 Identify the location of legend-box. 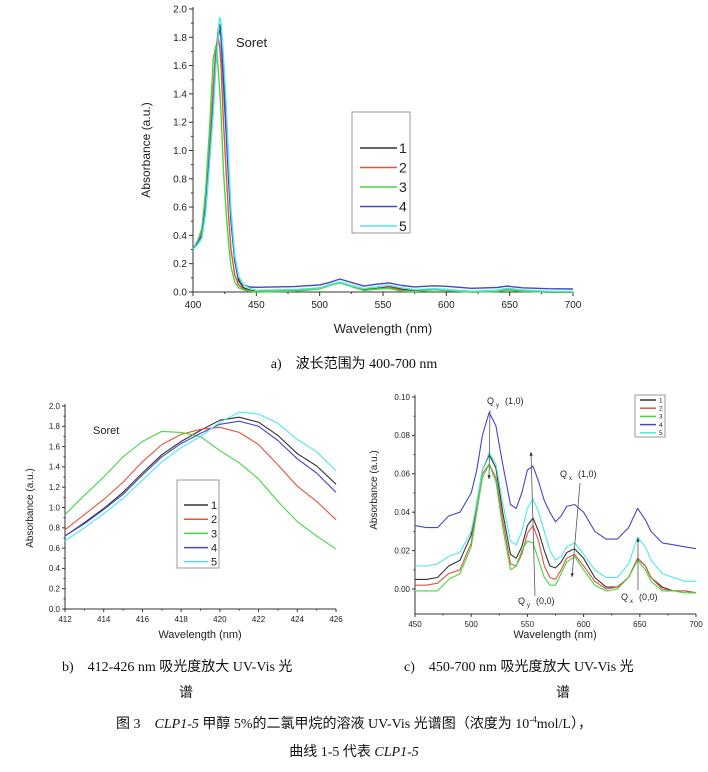
(381, 172).